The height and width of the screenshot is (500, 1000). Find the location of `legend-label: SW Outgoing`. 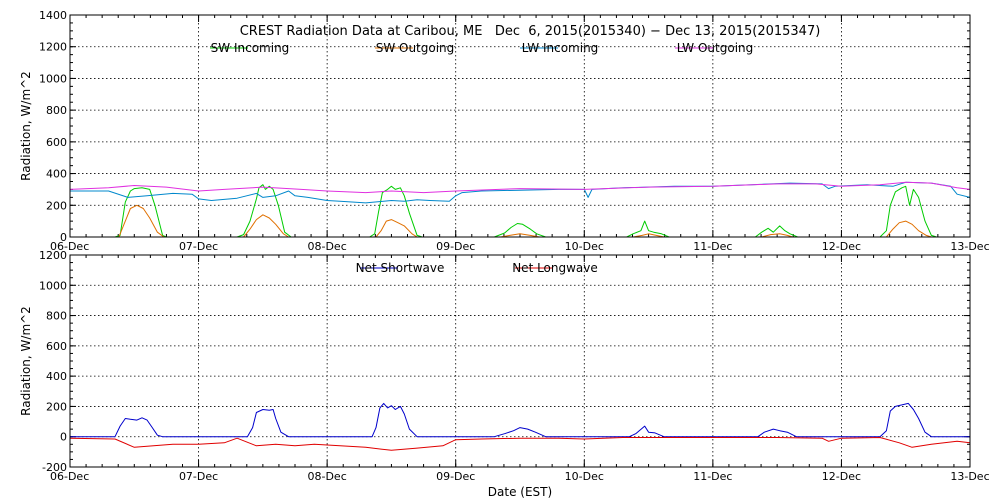

legend-label: SW Outgoing is located at coordinates (415, 48).